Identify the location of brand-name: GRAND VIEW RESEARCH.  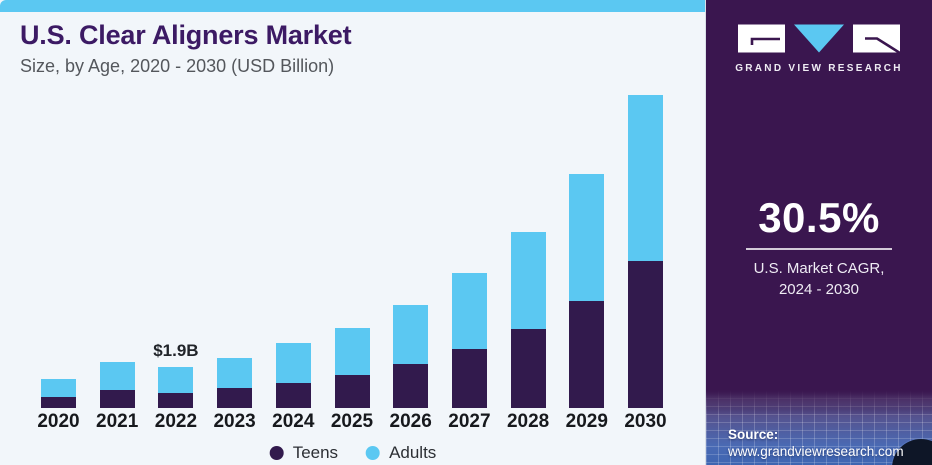
(819, 68).